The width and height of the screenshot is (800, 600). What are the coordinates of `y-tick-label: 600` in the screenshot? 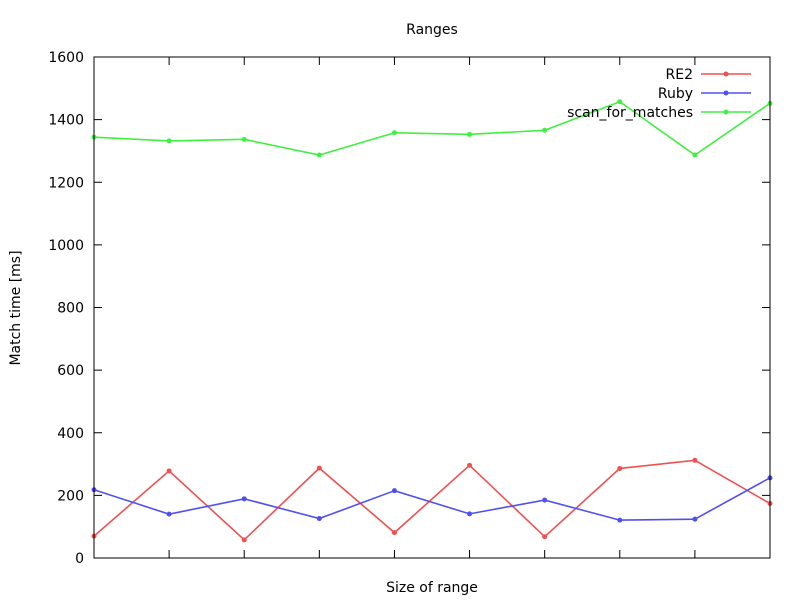 It's located at (70, 371).